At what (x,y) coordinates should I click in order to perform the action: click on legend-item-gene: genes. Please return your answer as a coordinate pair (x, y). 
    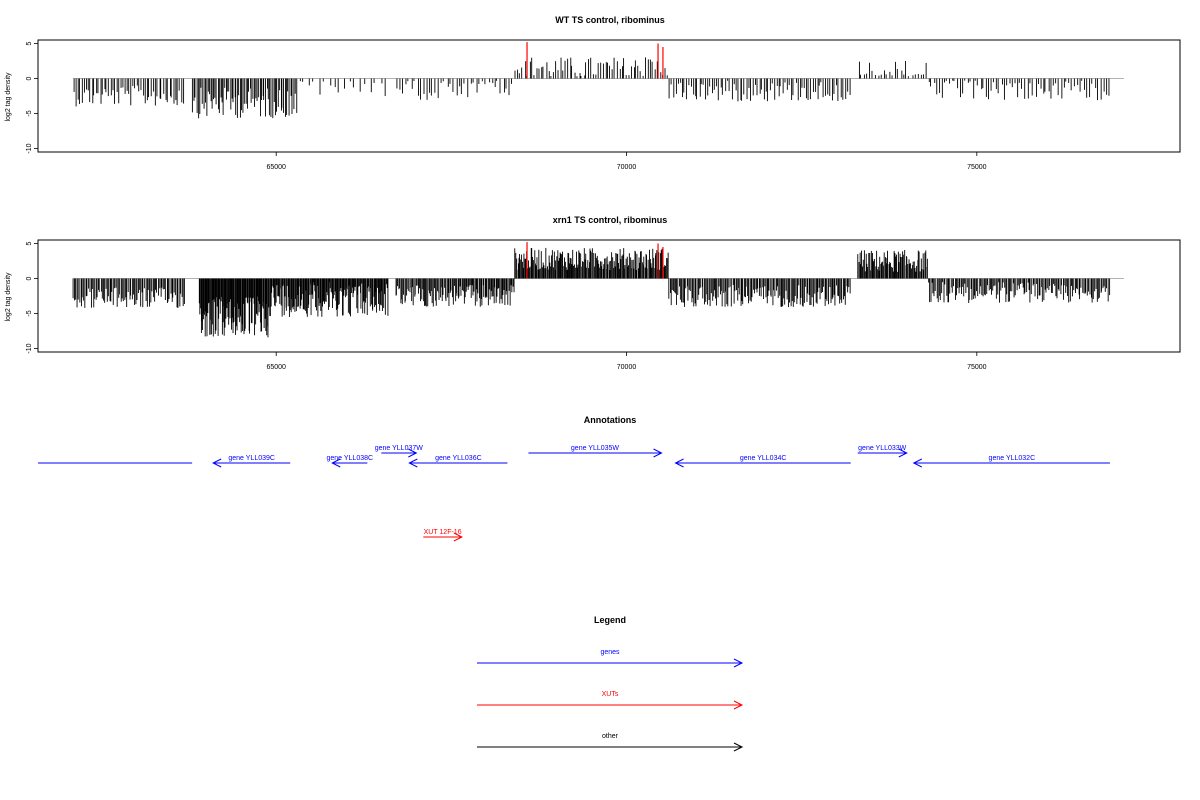
    Looking at the image, I should click on (610, 658).